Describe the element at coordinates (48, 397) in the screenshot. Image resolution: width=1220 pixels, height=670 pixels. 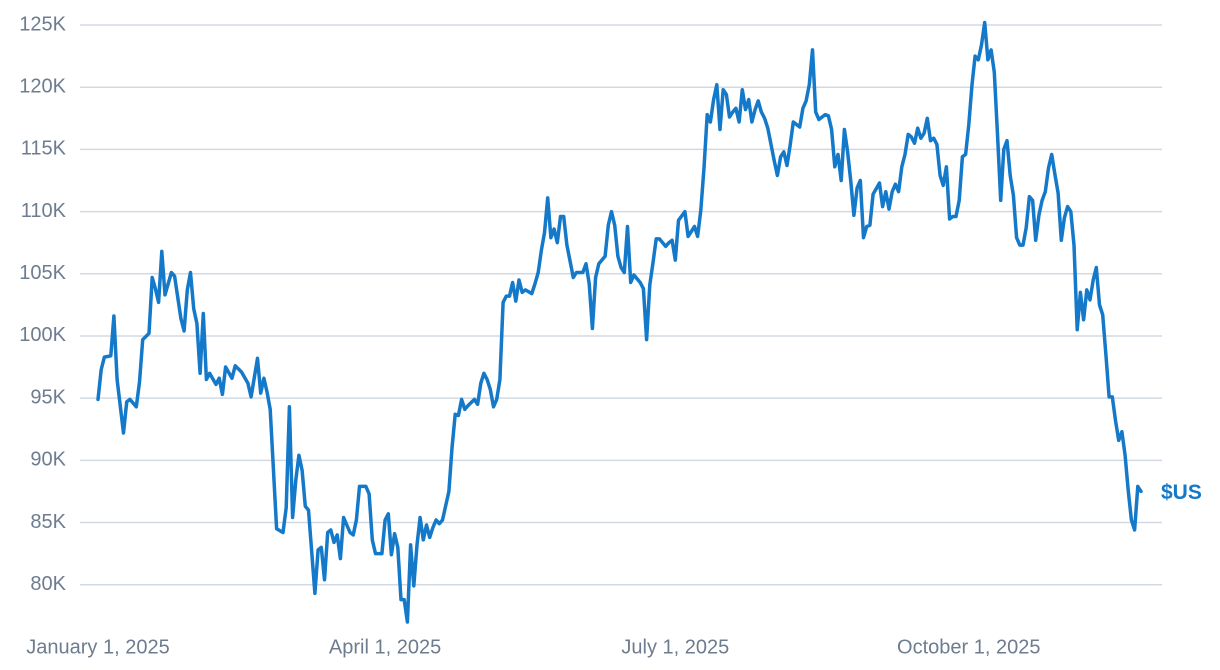
I see `y-tick-label: 95K` at that location.